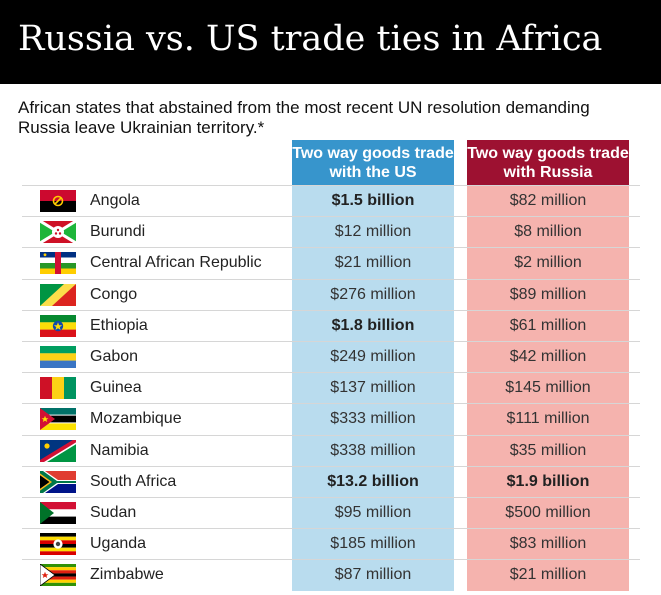  What do you see at coordinates (548, 232) in the screenshot?
I see `russia-trade-value: $8 million` at bounding box center [548, 232].